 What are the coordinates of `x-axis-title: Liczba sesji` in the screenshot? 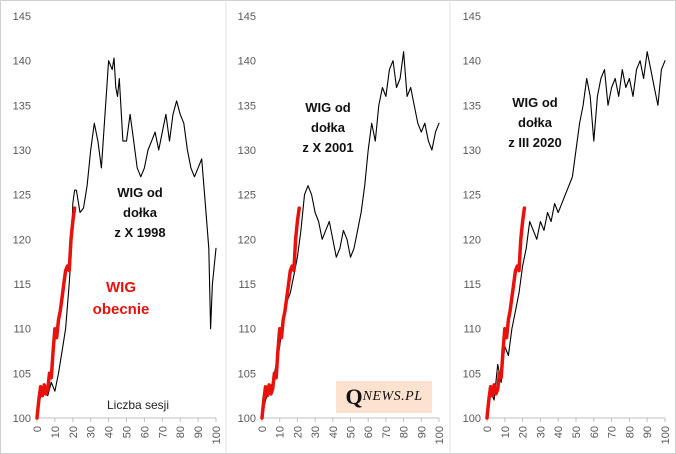 It's located at (138, 405).